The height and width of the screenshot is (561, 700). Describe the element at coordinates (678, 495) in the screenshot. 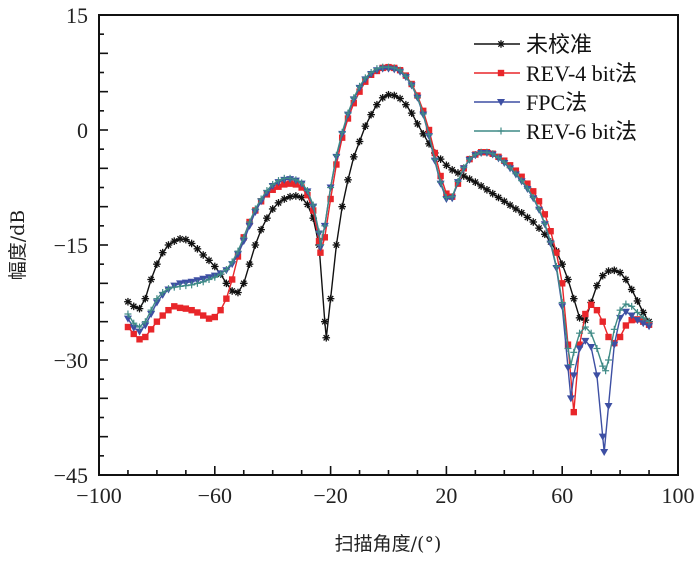

I see `x-tick-label: 100` at that location.